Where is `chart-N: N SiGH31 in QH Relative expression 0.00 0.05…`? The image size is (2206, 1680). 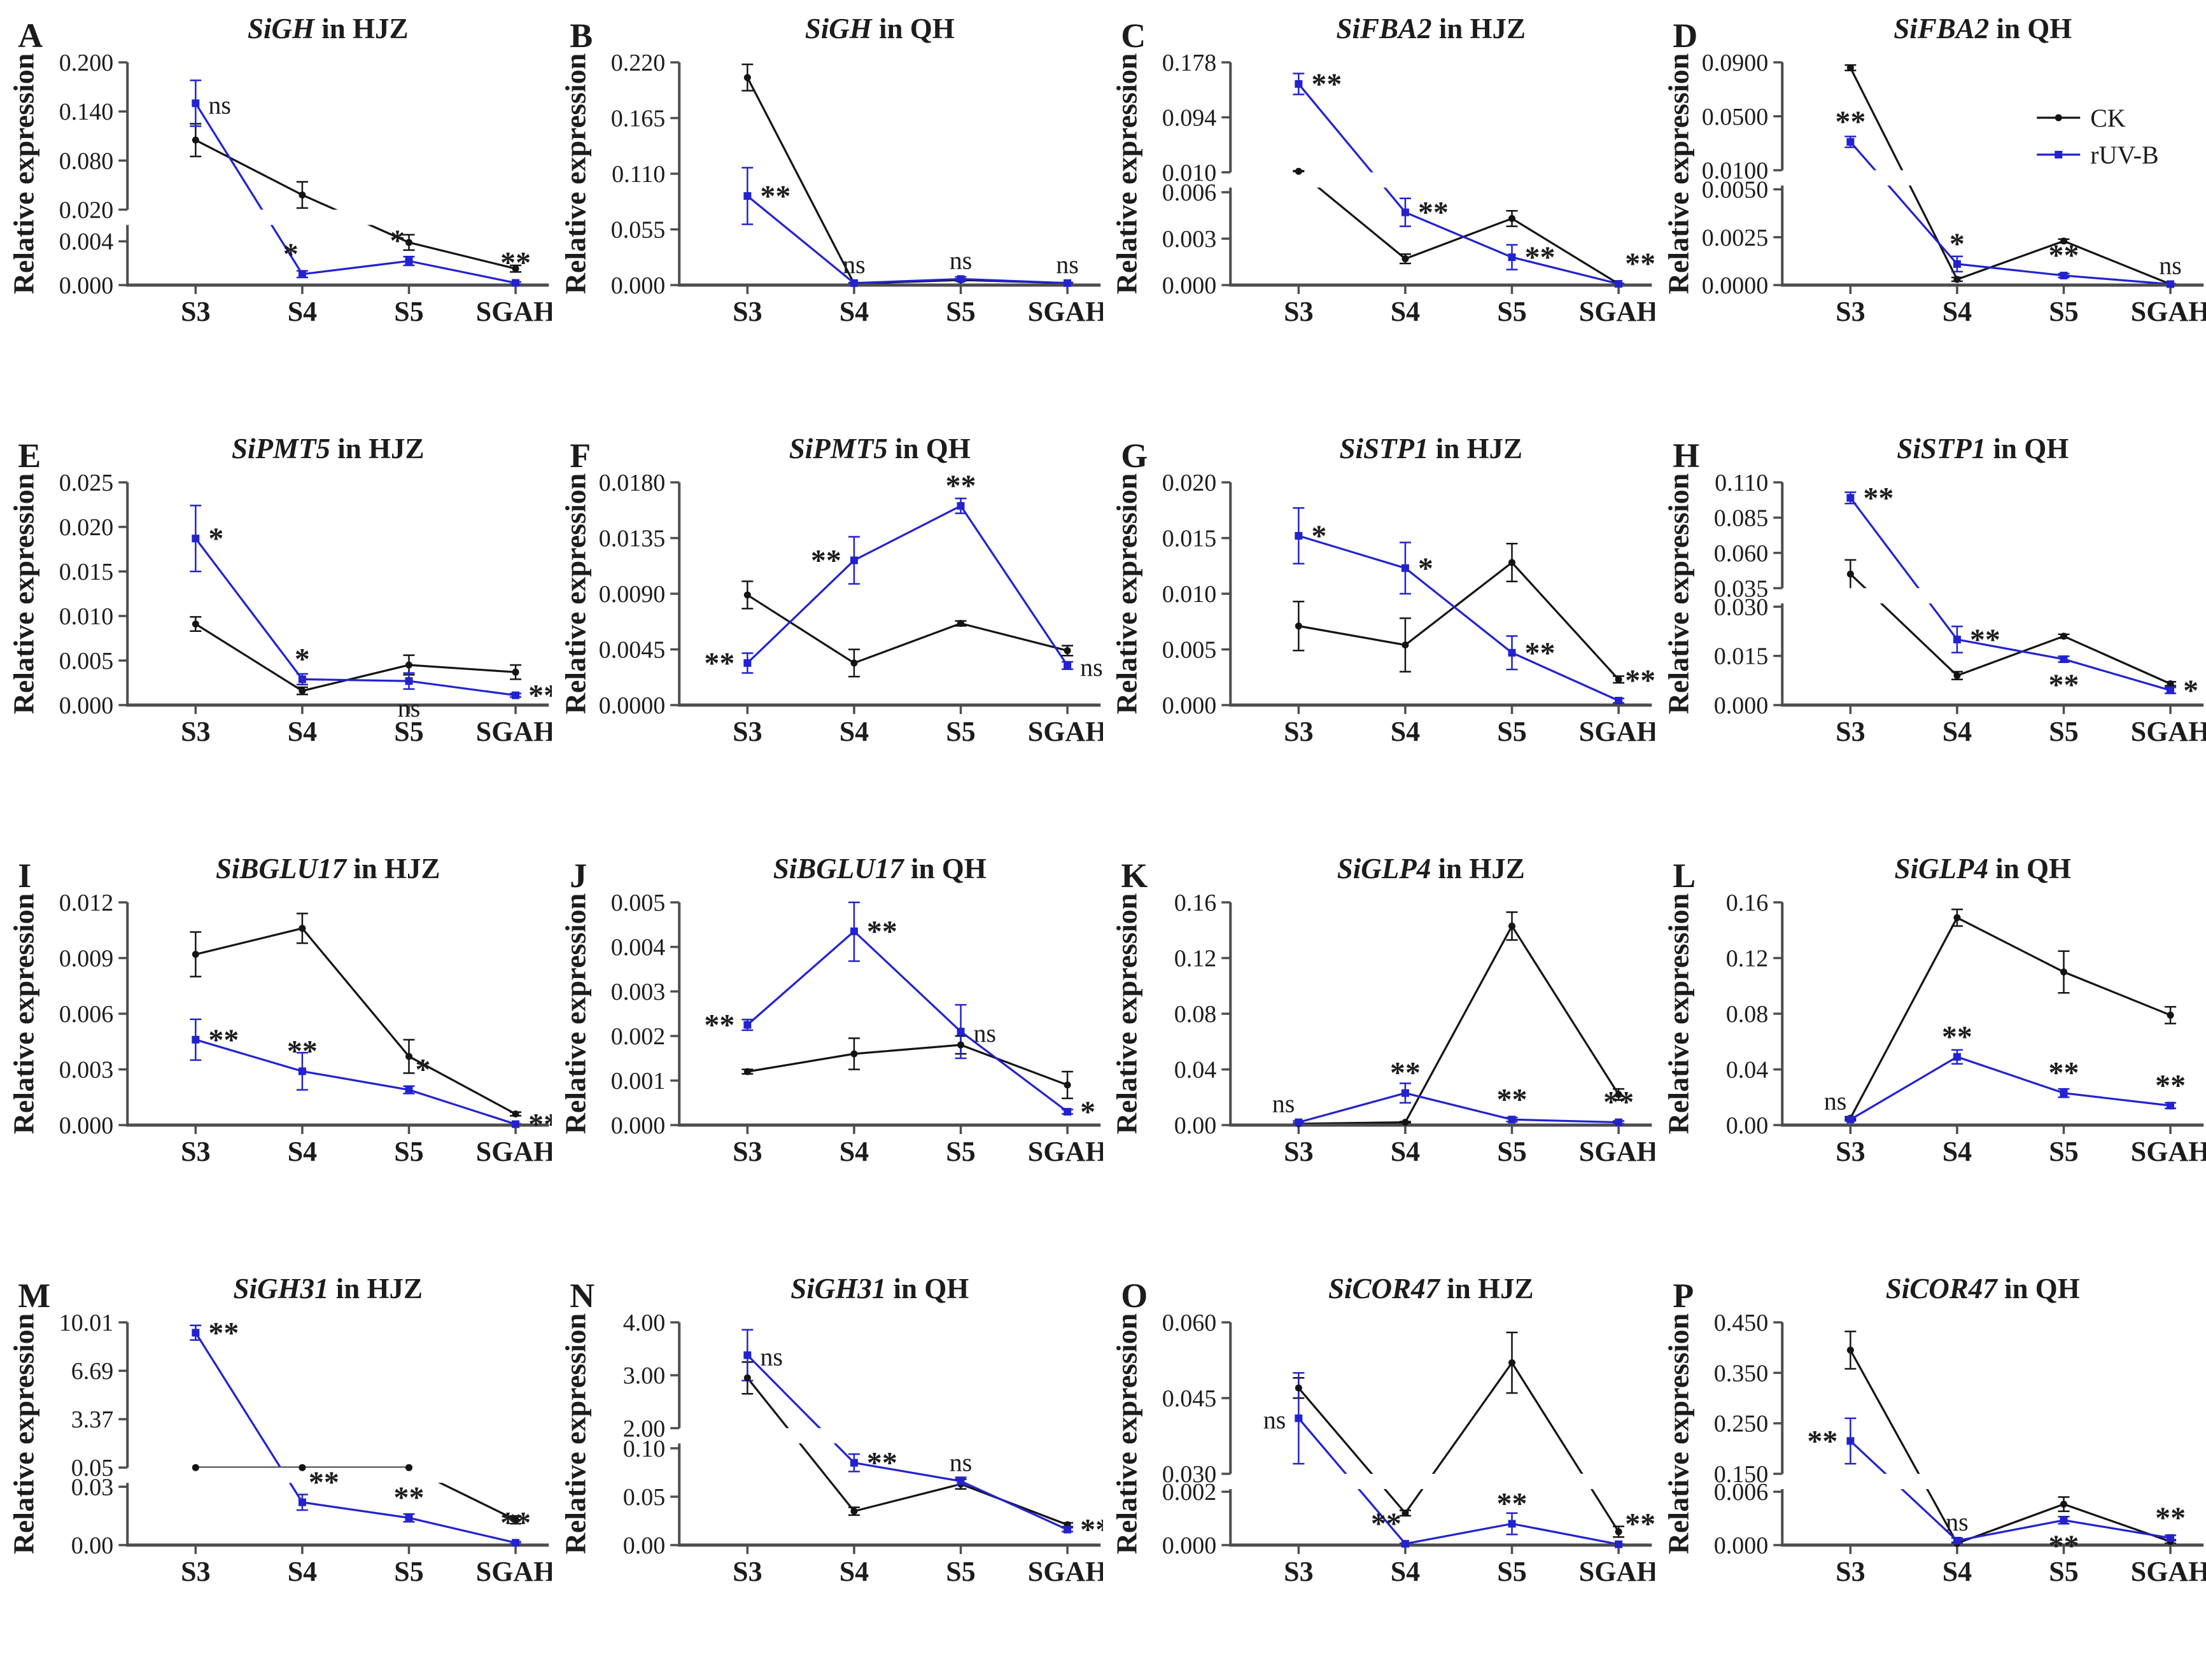 chart-N: N SiGH31 in QH Relative expression 0.00 0.05… is located at coordinates (831, 1430).